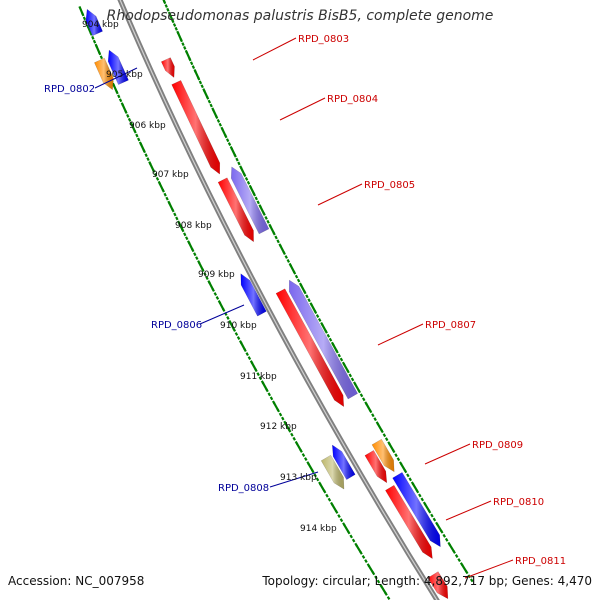 The image size is (600, 600). I want to click on gene-rpd-0807b-arrow, so click(323, 339).